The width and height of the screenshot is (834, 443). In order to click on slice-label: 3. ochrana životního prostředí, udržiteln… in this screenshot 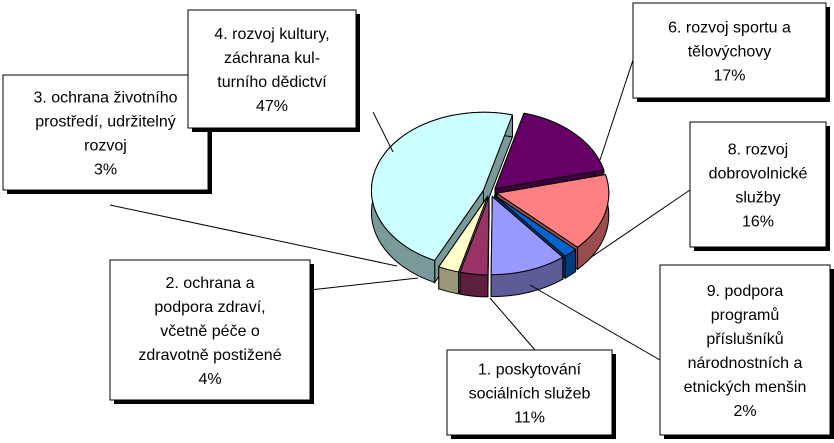, I will do `click(105, 122)`.